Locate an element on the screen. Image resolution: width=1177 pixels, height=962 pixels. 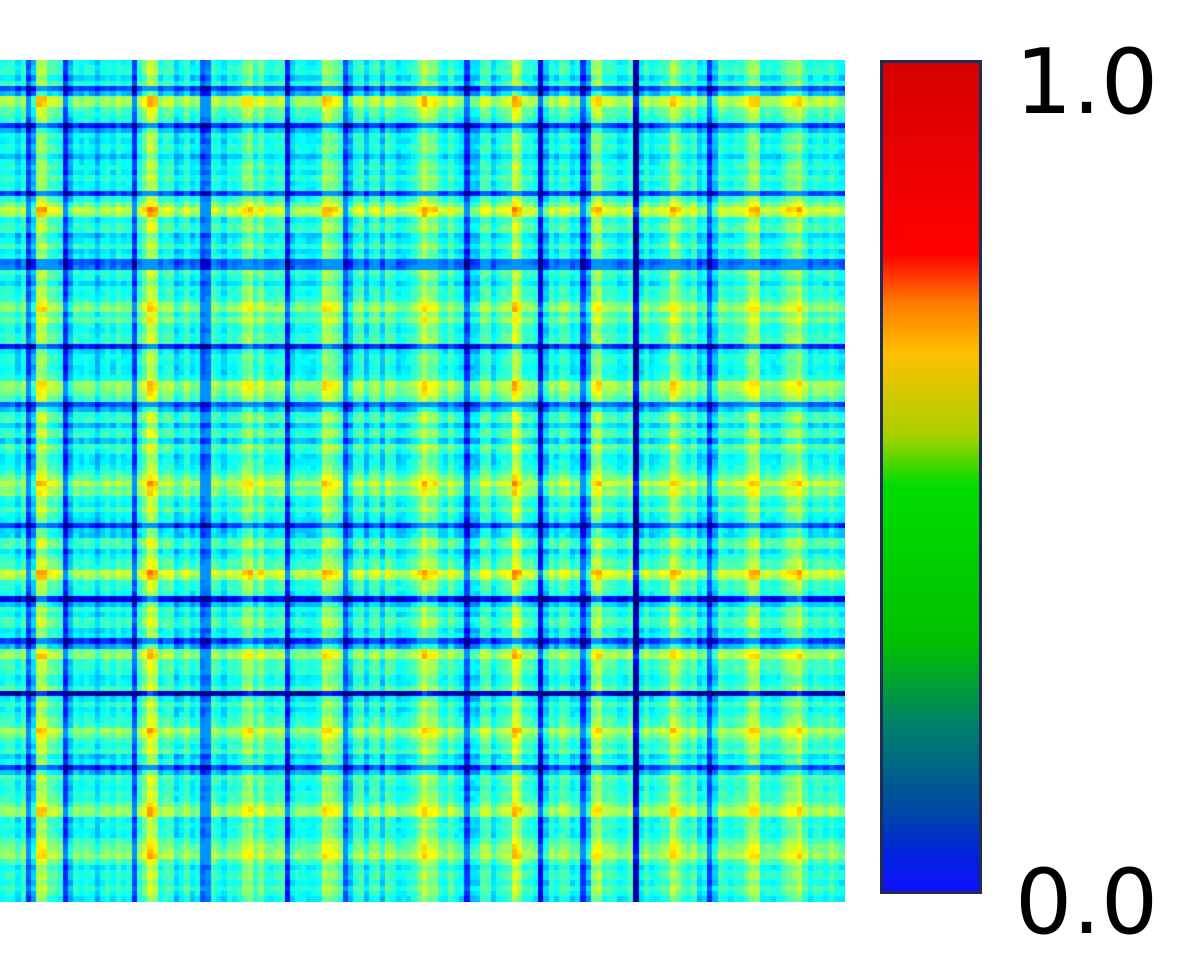
colorbar is located at coordinates (931, 477).